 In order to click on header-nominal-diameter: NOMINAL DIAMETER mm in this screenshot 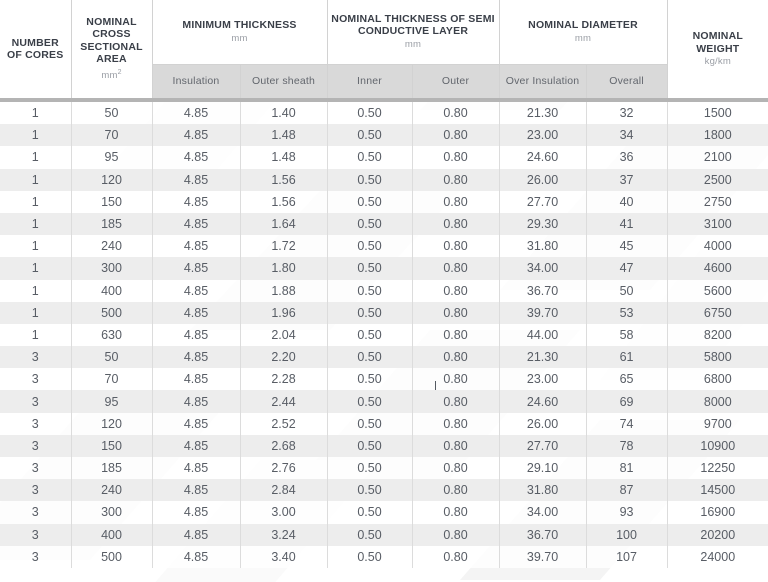, I will do `click(583, 32)`.